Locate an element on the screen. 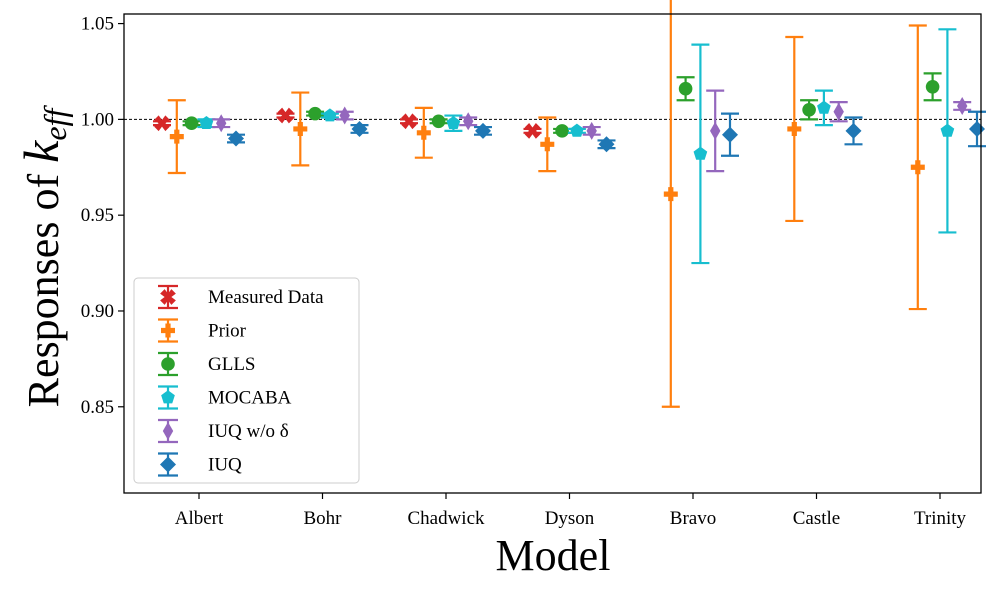  legend-label: IUQ w/o δ is located at coordinates (248, 431).